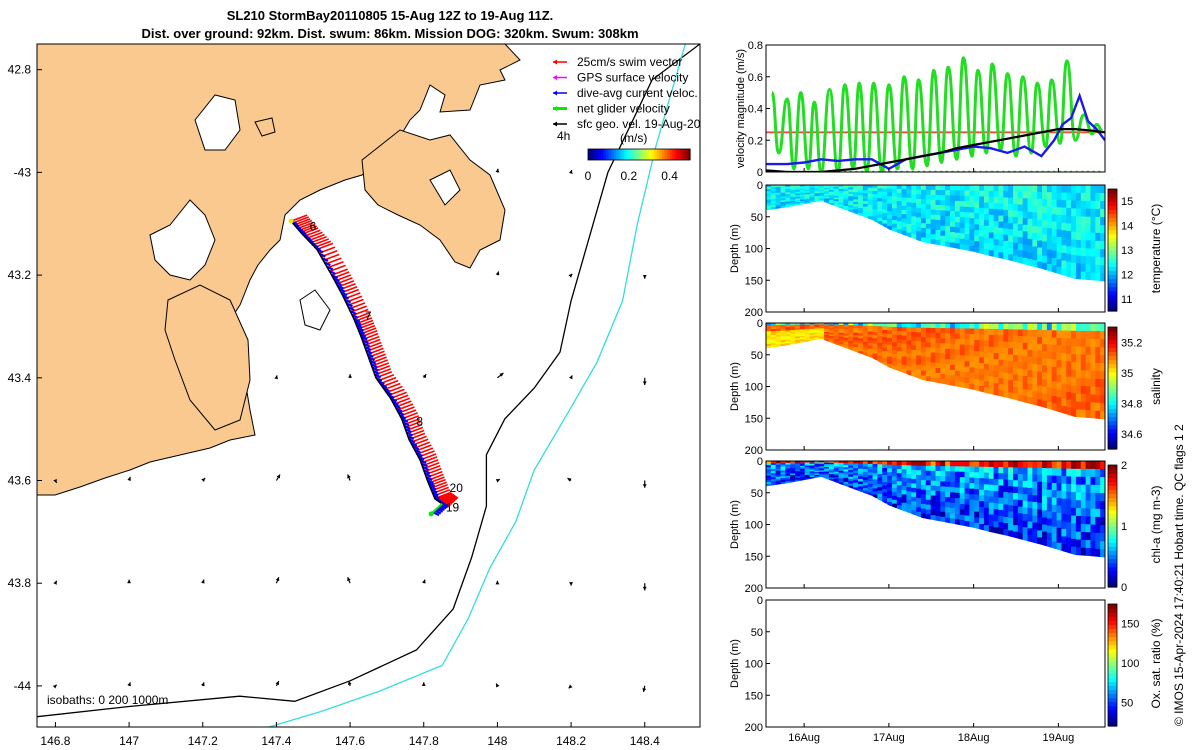  I want to click on oxygen-colorbar-cell, so click(1112, 716).